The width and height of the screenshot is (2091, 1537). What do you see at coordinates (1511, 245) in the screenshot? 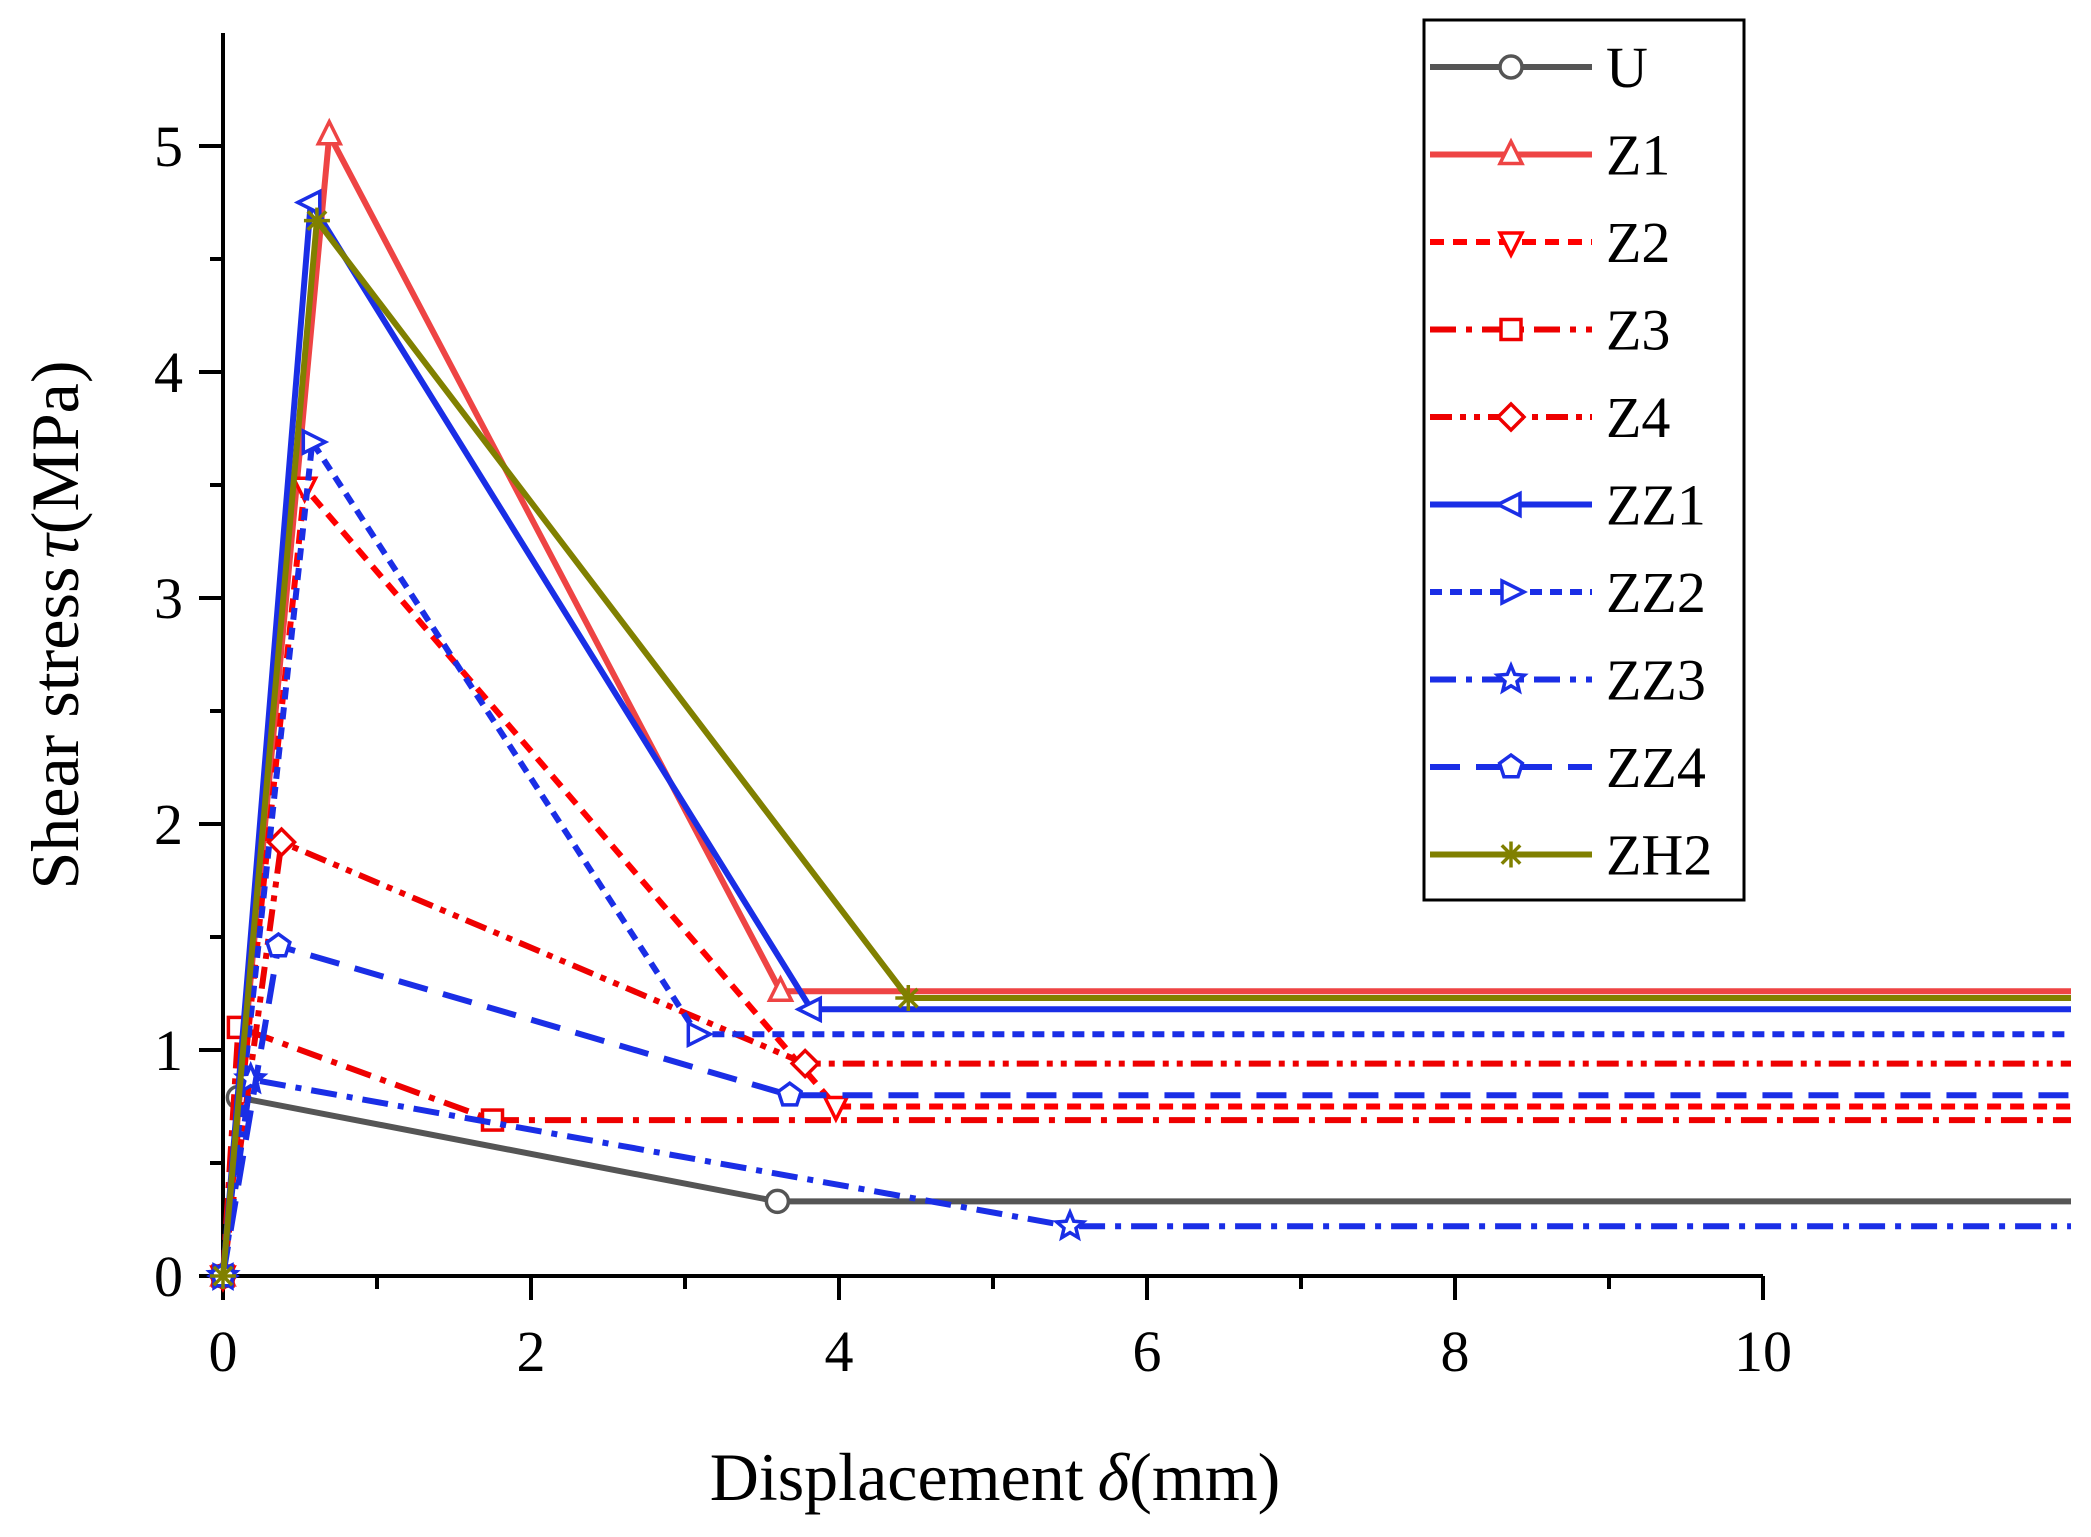
I see `legend-marker-z2` at bounding box center [1511, 245].